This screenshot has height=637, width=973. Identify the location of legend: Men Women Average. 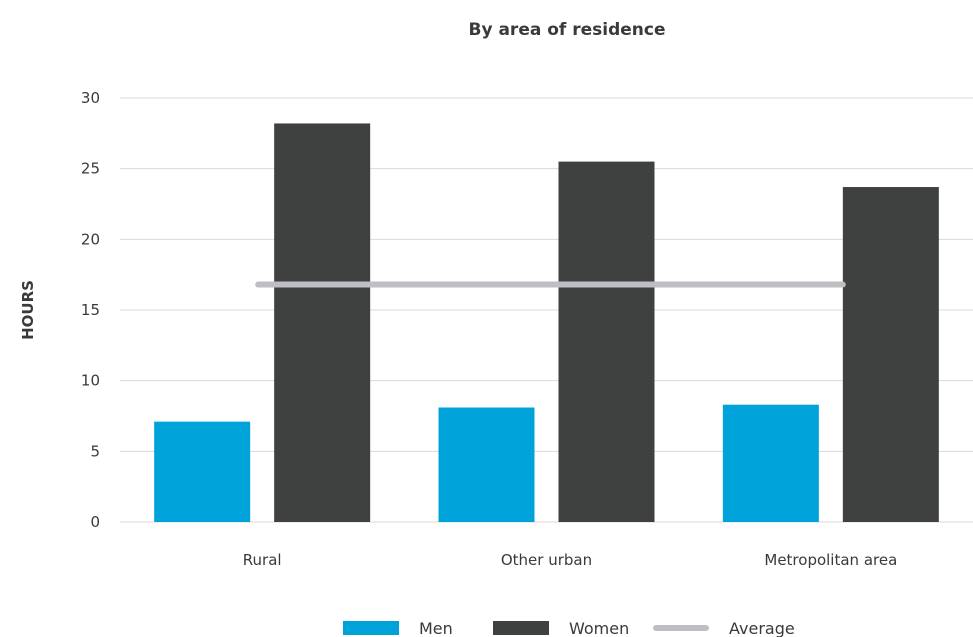
(569, 628).